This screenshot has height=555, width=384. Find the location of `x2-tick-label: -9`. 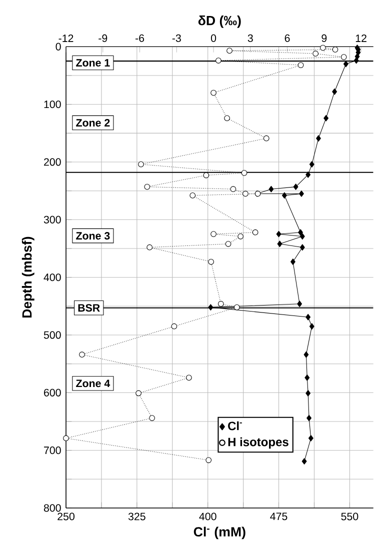

x2-tick-label: -9 is located at coordinates (103, 38).